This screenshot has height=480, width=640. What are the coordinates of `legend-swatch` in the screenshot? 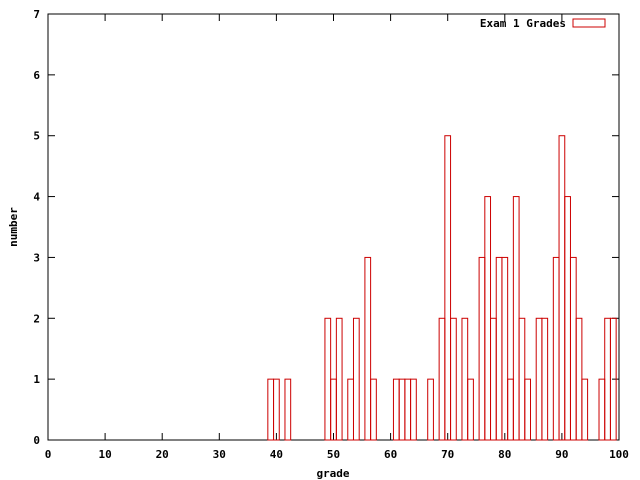 It's located at (589, 23).